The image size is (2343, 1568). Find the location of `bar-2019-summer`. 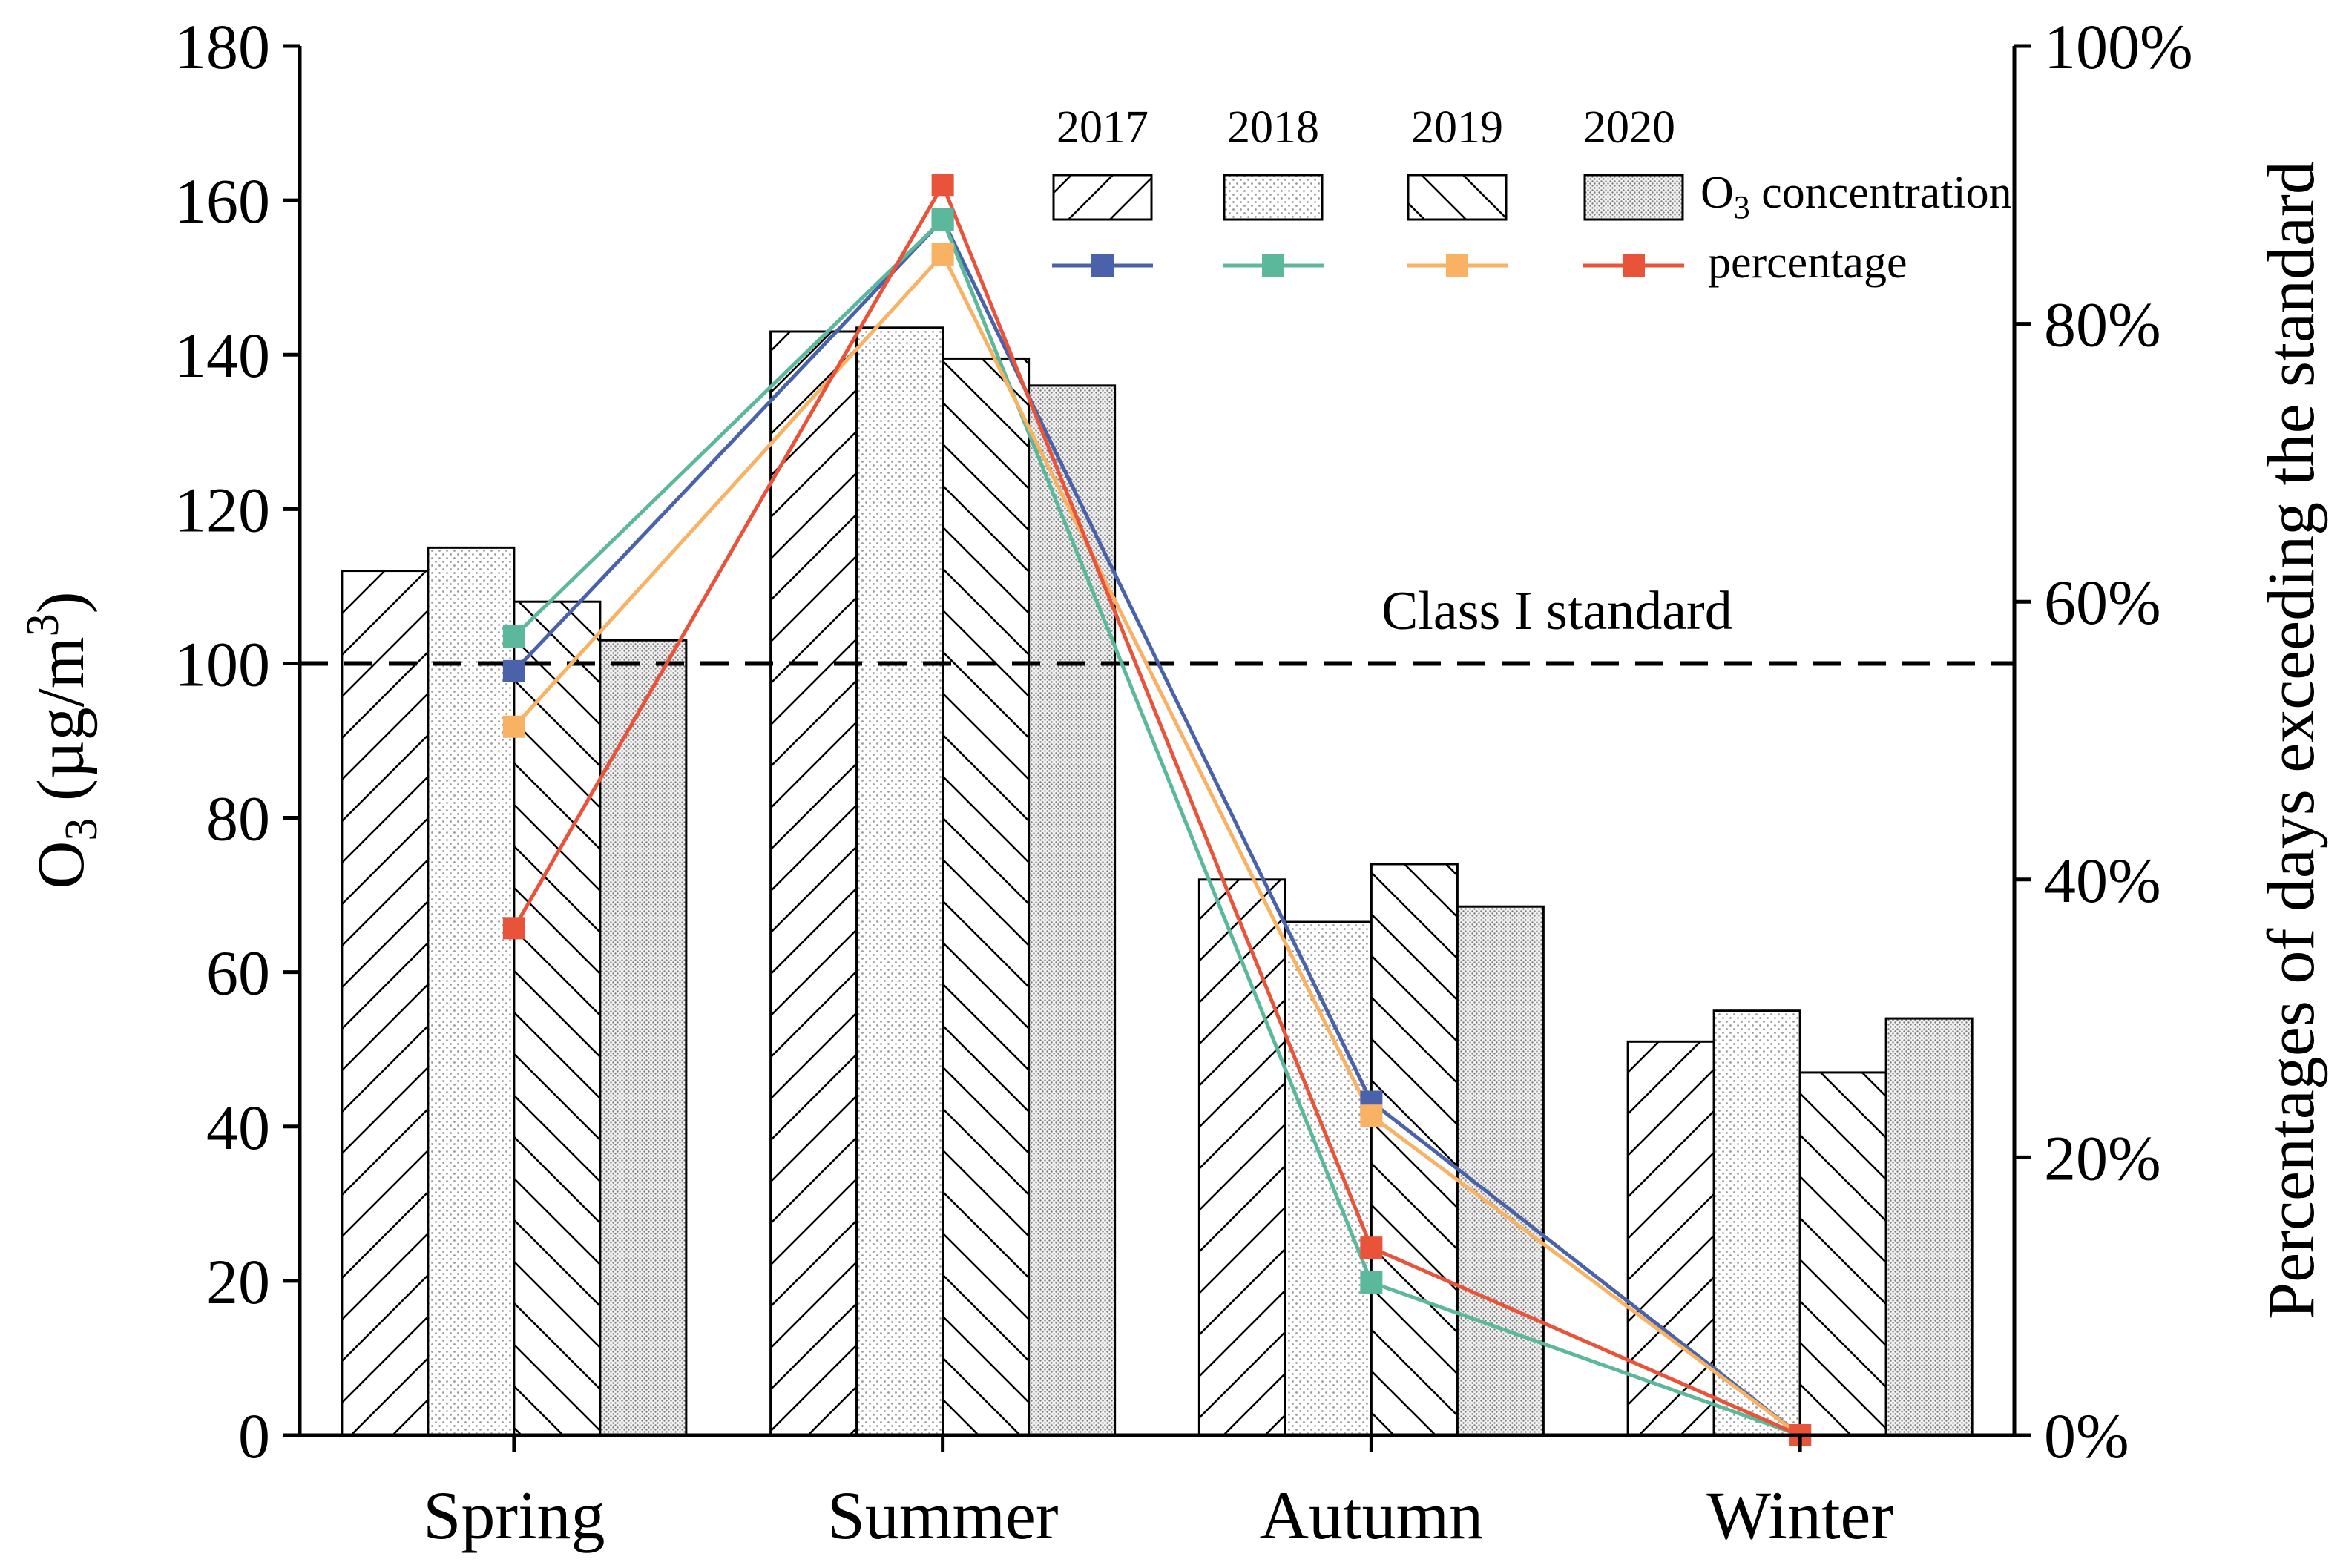

bar-2019-summer is located at coordinates (986, 897).